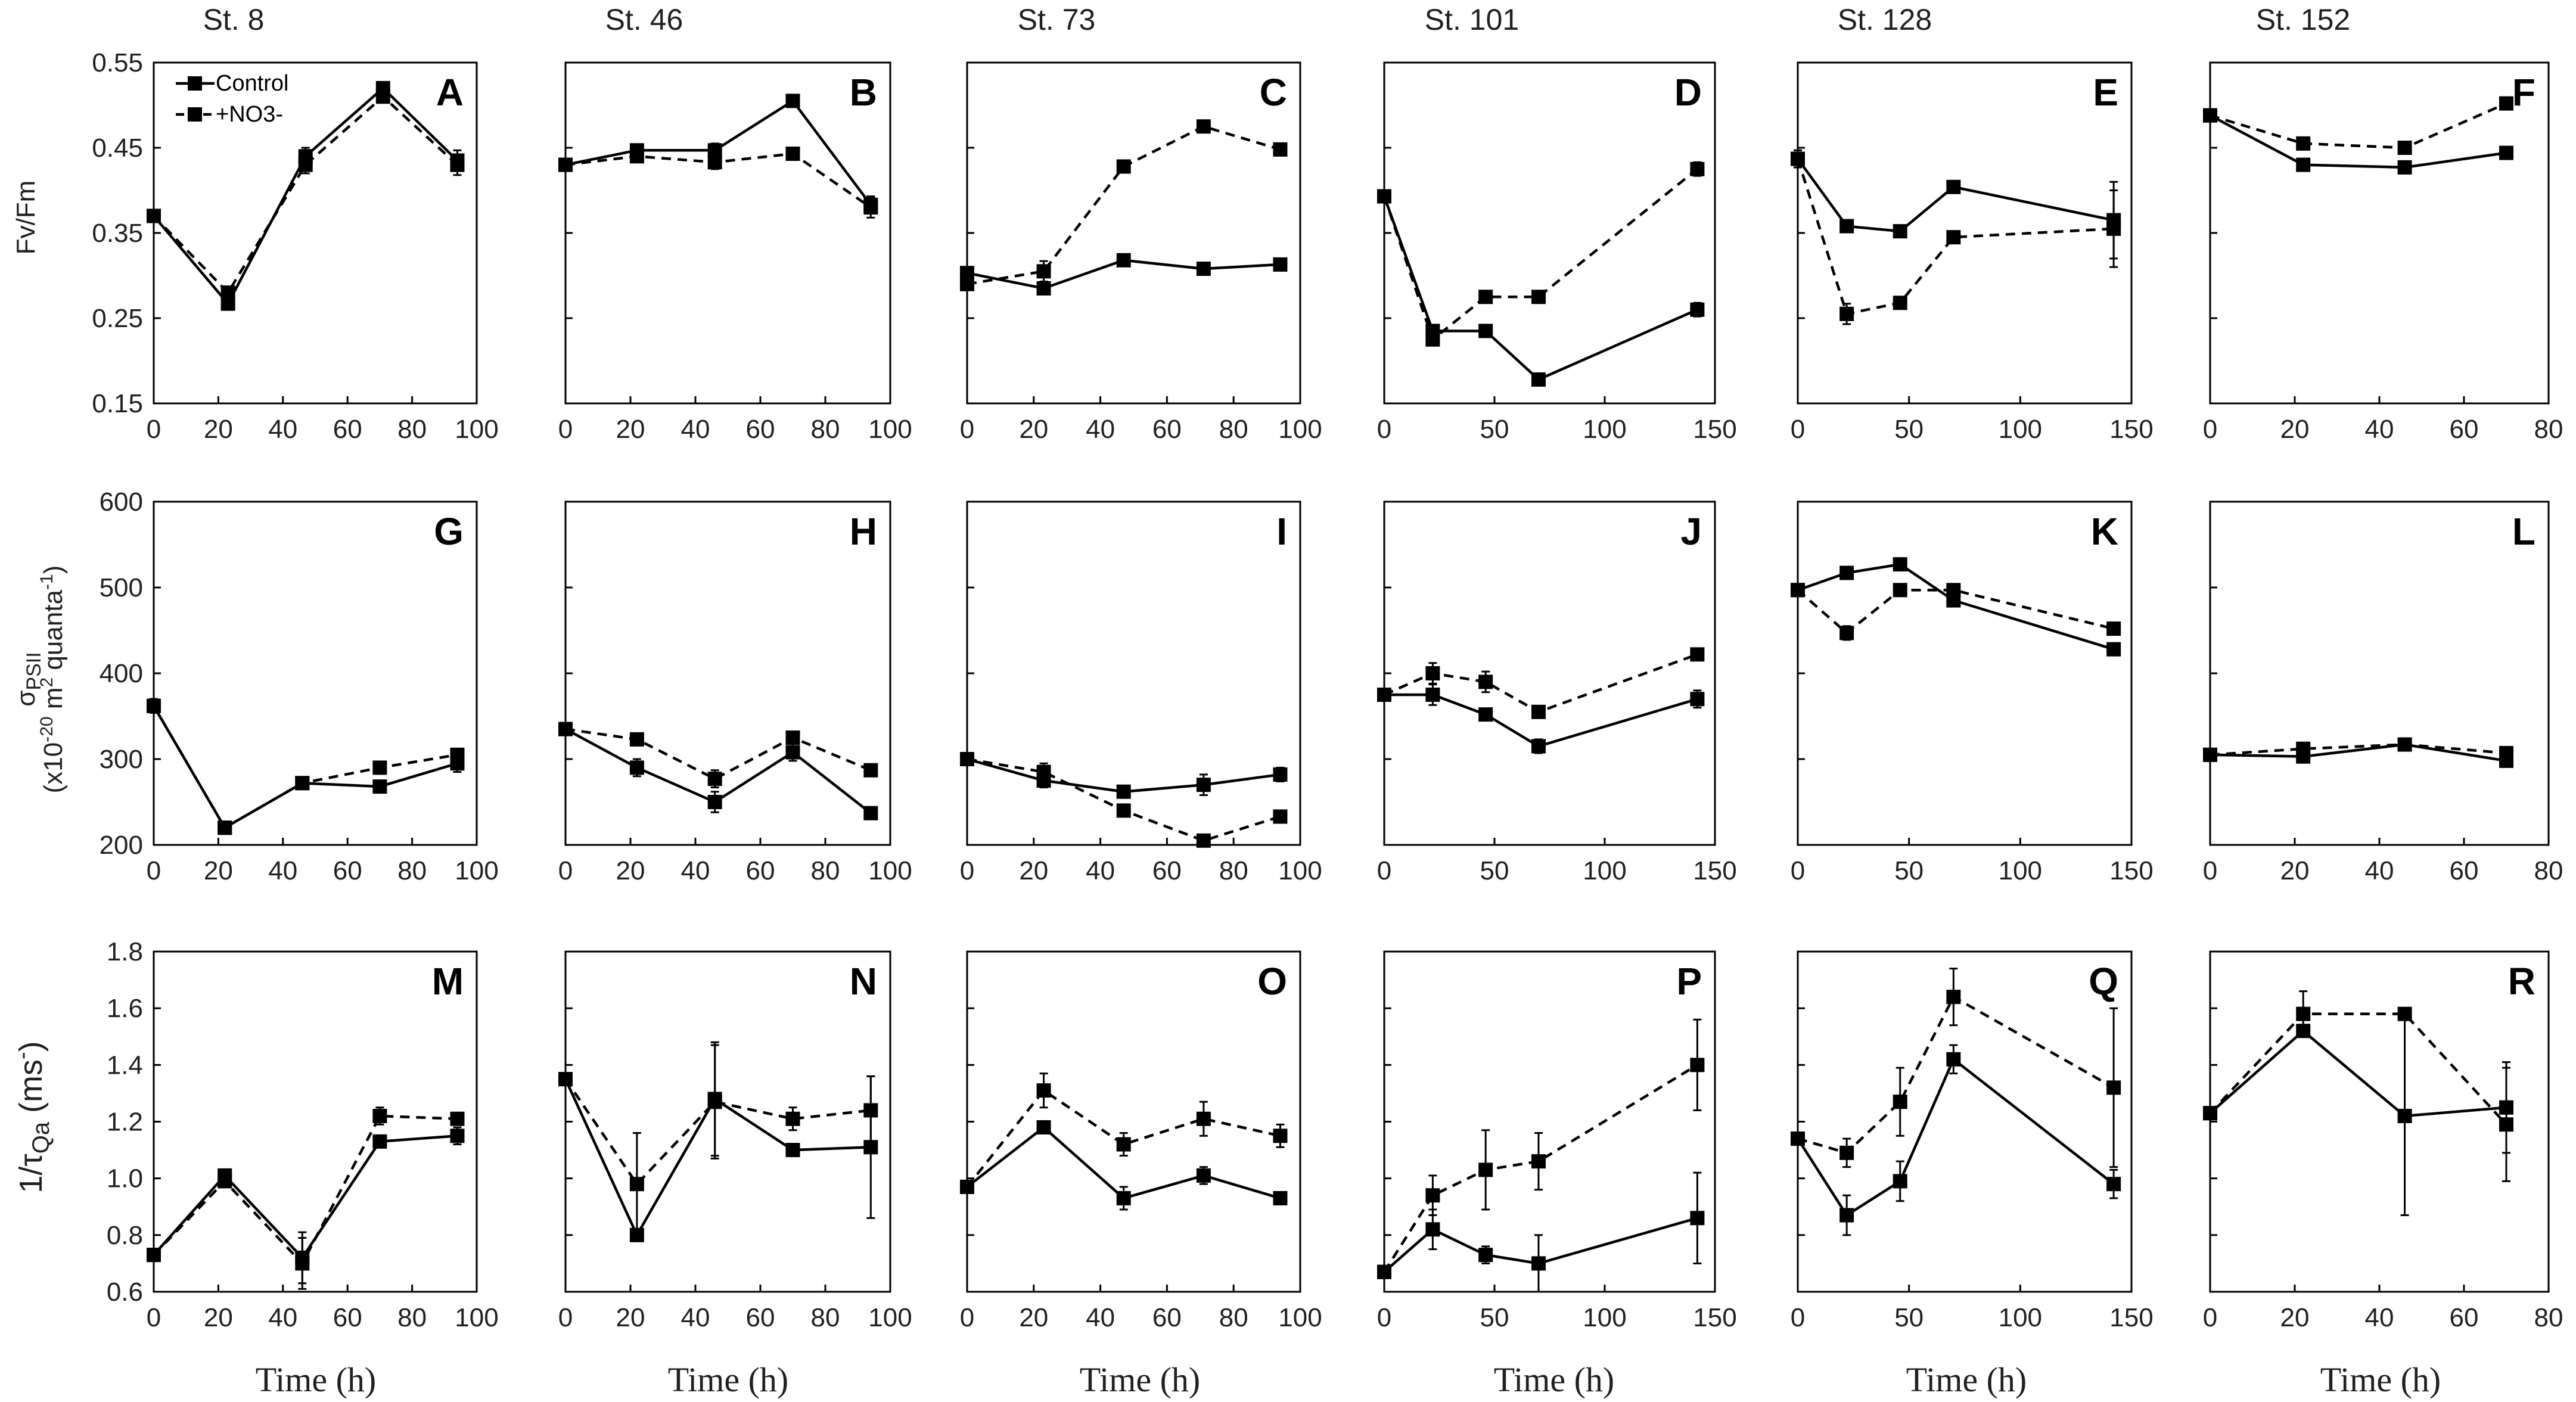  Describe the element at coordinates (792, 752) in the screenshot. I see `panel-h-control-point` at that location.